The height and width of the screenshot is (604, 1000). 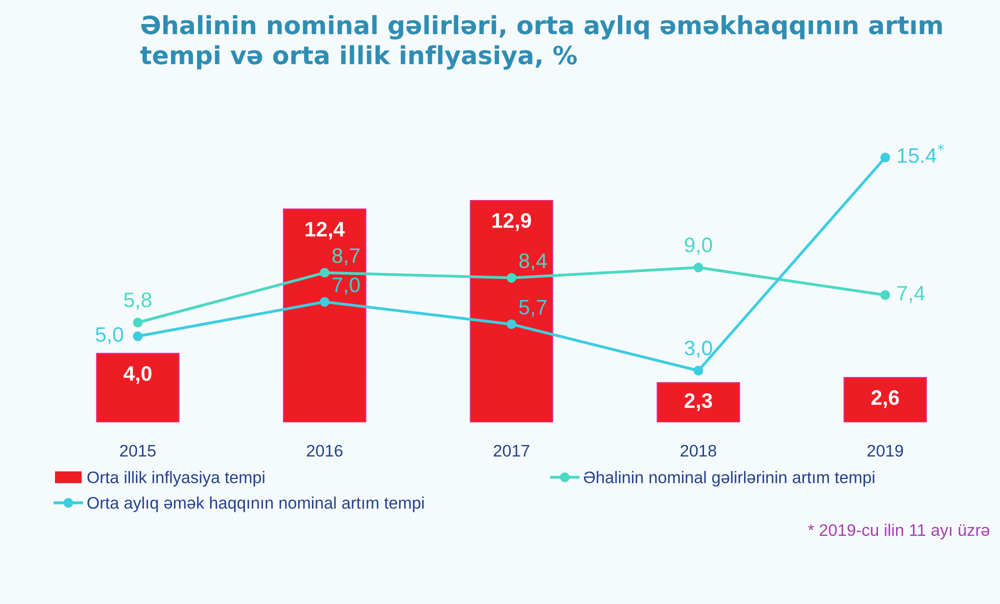 I want to click on data-label: 12,4, so click(x=325, y=231).